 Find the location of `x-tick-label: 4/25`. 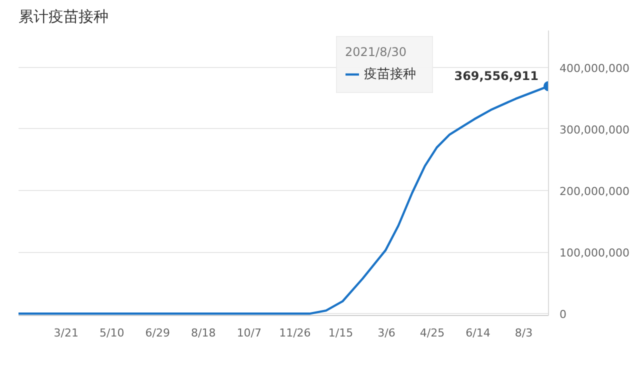

x-tick-label: 4/25 is located at coordinates (432, 333).